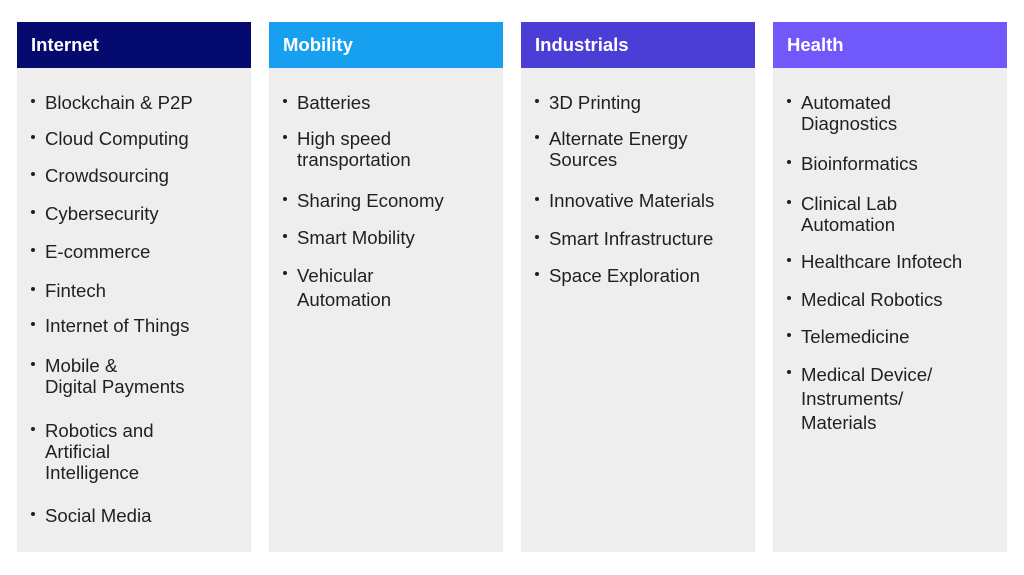 The image size is (1024, 575). What do you see at coordinates (892, 336) in the screenshot?
I see `list-item: Telemedicine` at bounding box center [892, 336].